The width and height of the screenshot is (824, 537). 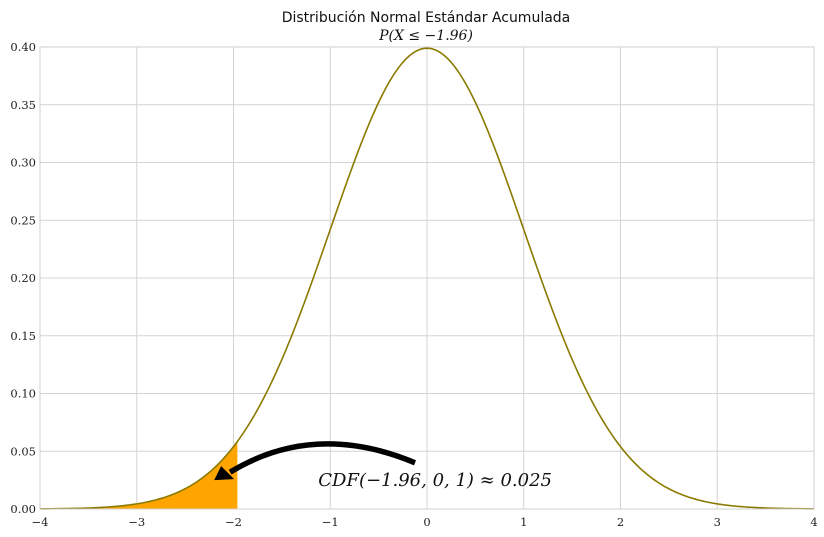 I want to click on annotation-arrow-head, so click(x=224, y=473).